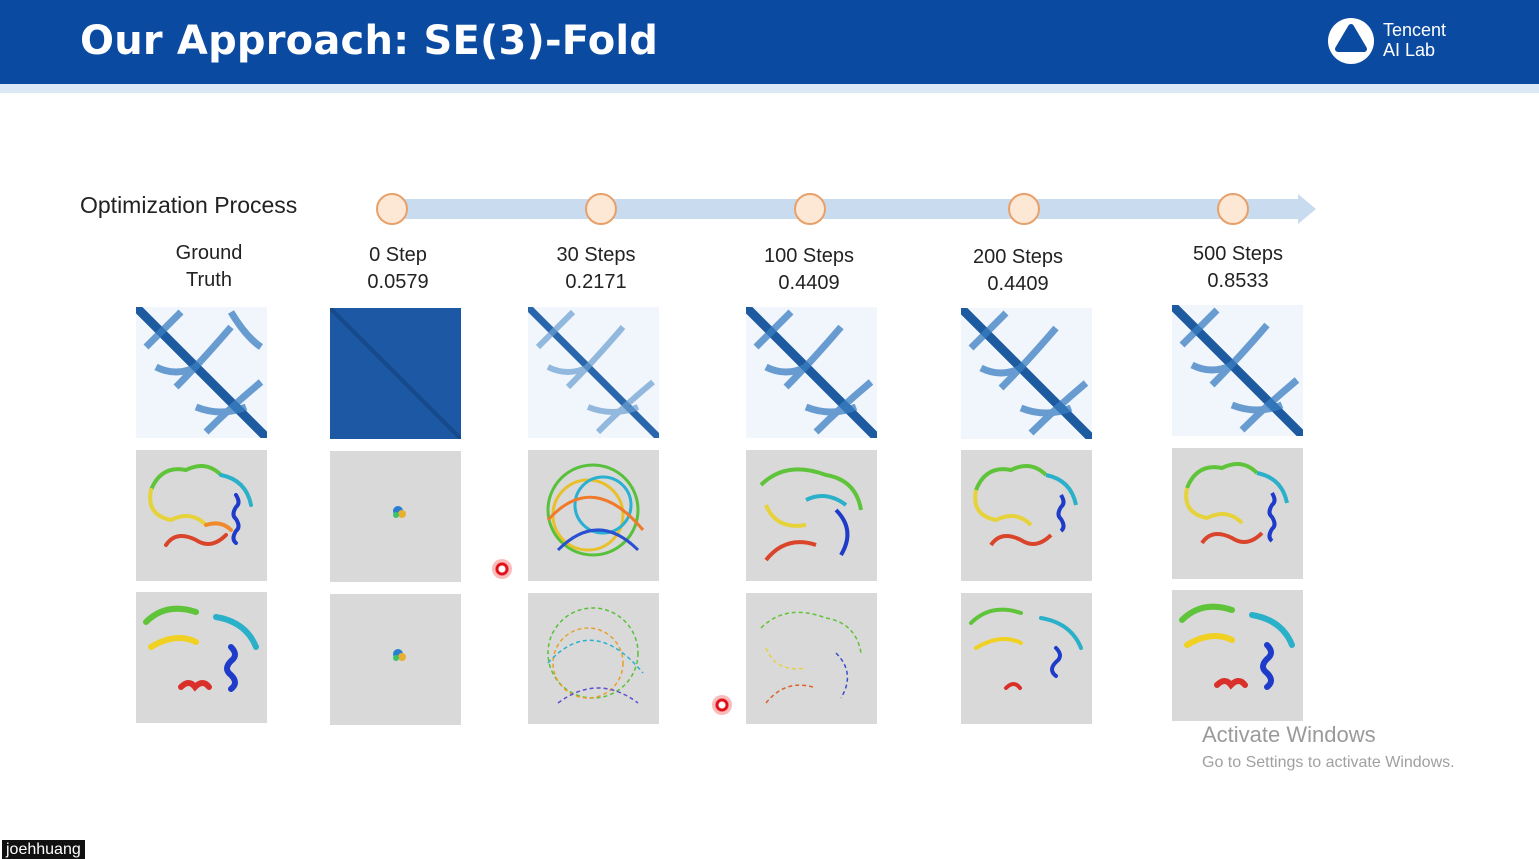 The height and width of the screenshot is (859, 1539). What do you see at coordinates (809, 256) in the screenshot?
I see `column-label-name: 100 Steps` at bounding box center [809, 256].